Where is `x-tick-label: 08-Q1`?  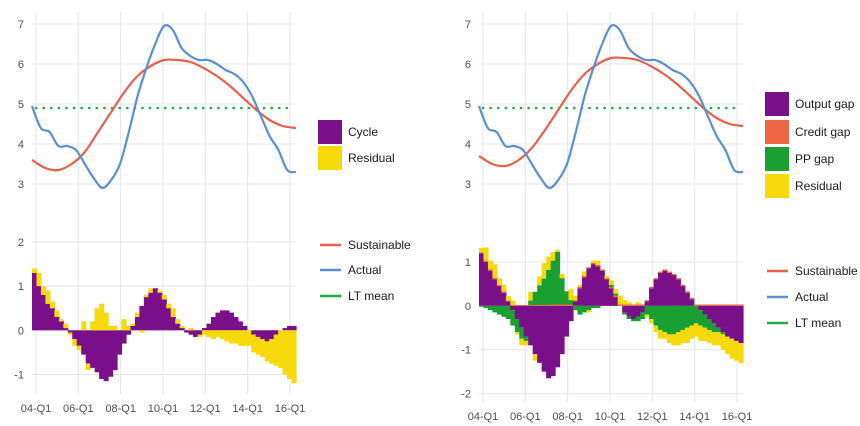
x-tick-label: 08-Q1 is located at coordinates (567, 417).